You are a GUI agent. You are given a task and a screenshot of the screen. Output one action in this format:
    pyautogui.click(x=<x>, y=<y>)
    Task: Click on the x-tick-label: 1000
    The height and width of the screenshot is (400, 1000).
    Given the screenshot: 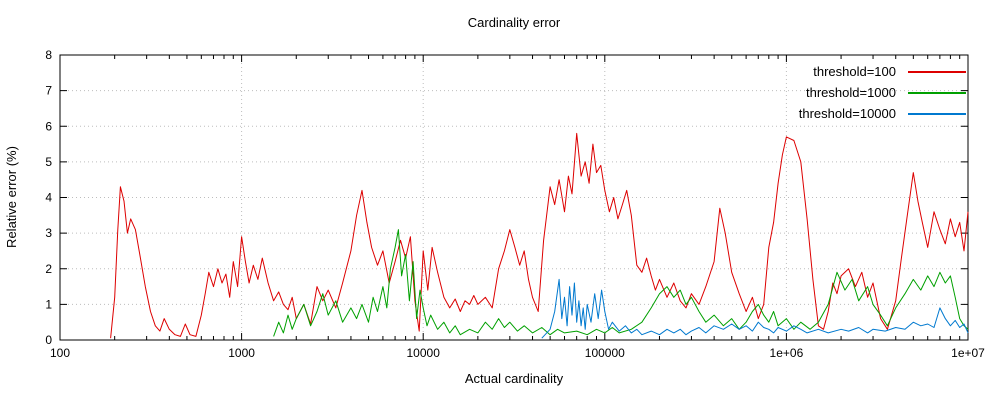 What is the action you would take?
    pyautogui.click(x=241, y=353)
    